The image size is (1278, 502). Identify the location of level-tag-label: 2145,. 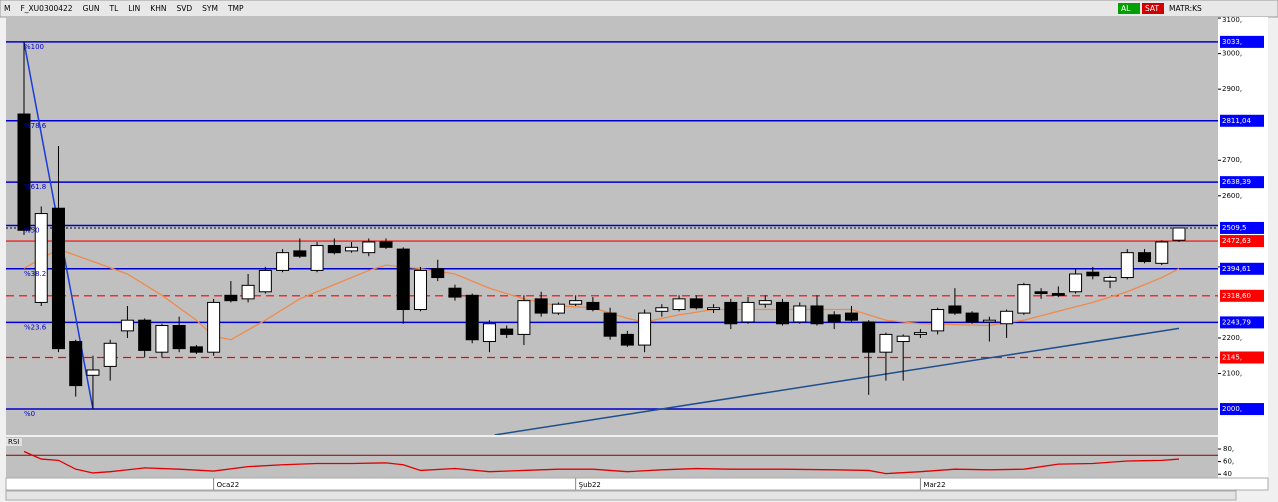
(1232, 358).